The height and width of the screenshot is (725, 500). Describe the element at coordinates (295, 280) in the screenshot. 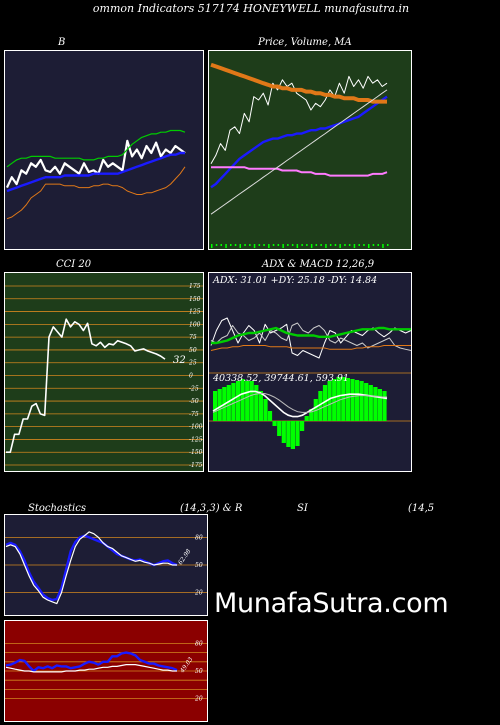

I see `adx-readout: ADX: 31.01 +DY: 25.18 -DY: 14.84` at that location.